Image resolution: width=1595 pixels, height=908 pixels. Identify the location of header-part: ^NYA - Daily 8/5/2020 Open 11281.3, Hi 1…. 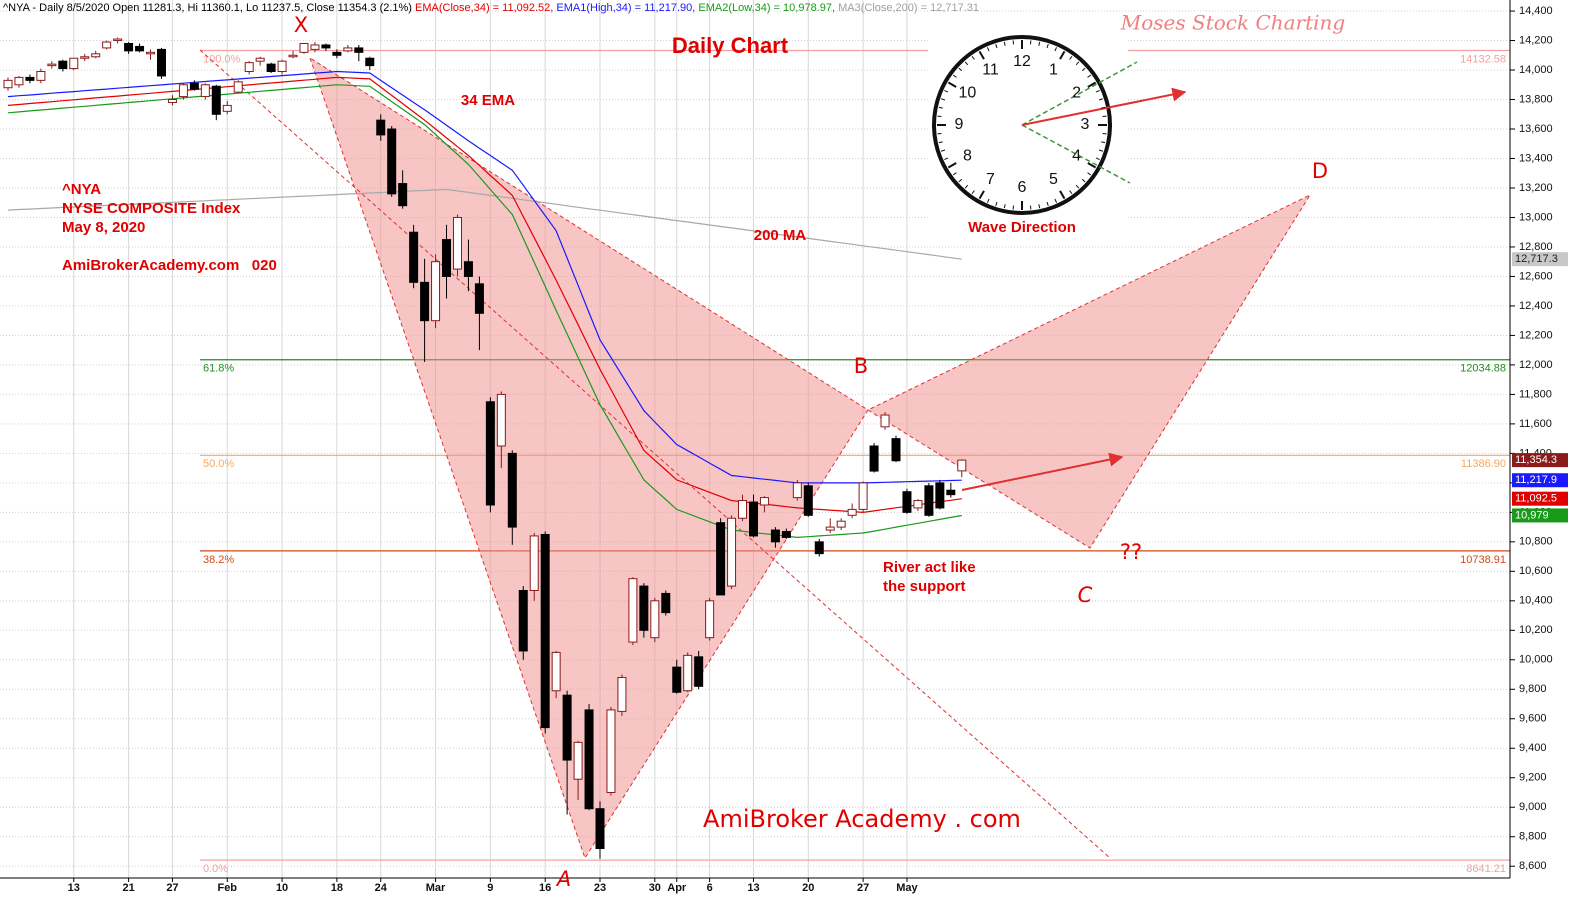
(209, 8).